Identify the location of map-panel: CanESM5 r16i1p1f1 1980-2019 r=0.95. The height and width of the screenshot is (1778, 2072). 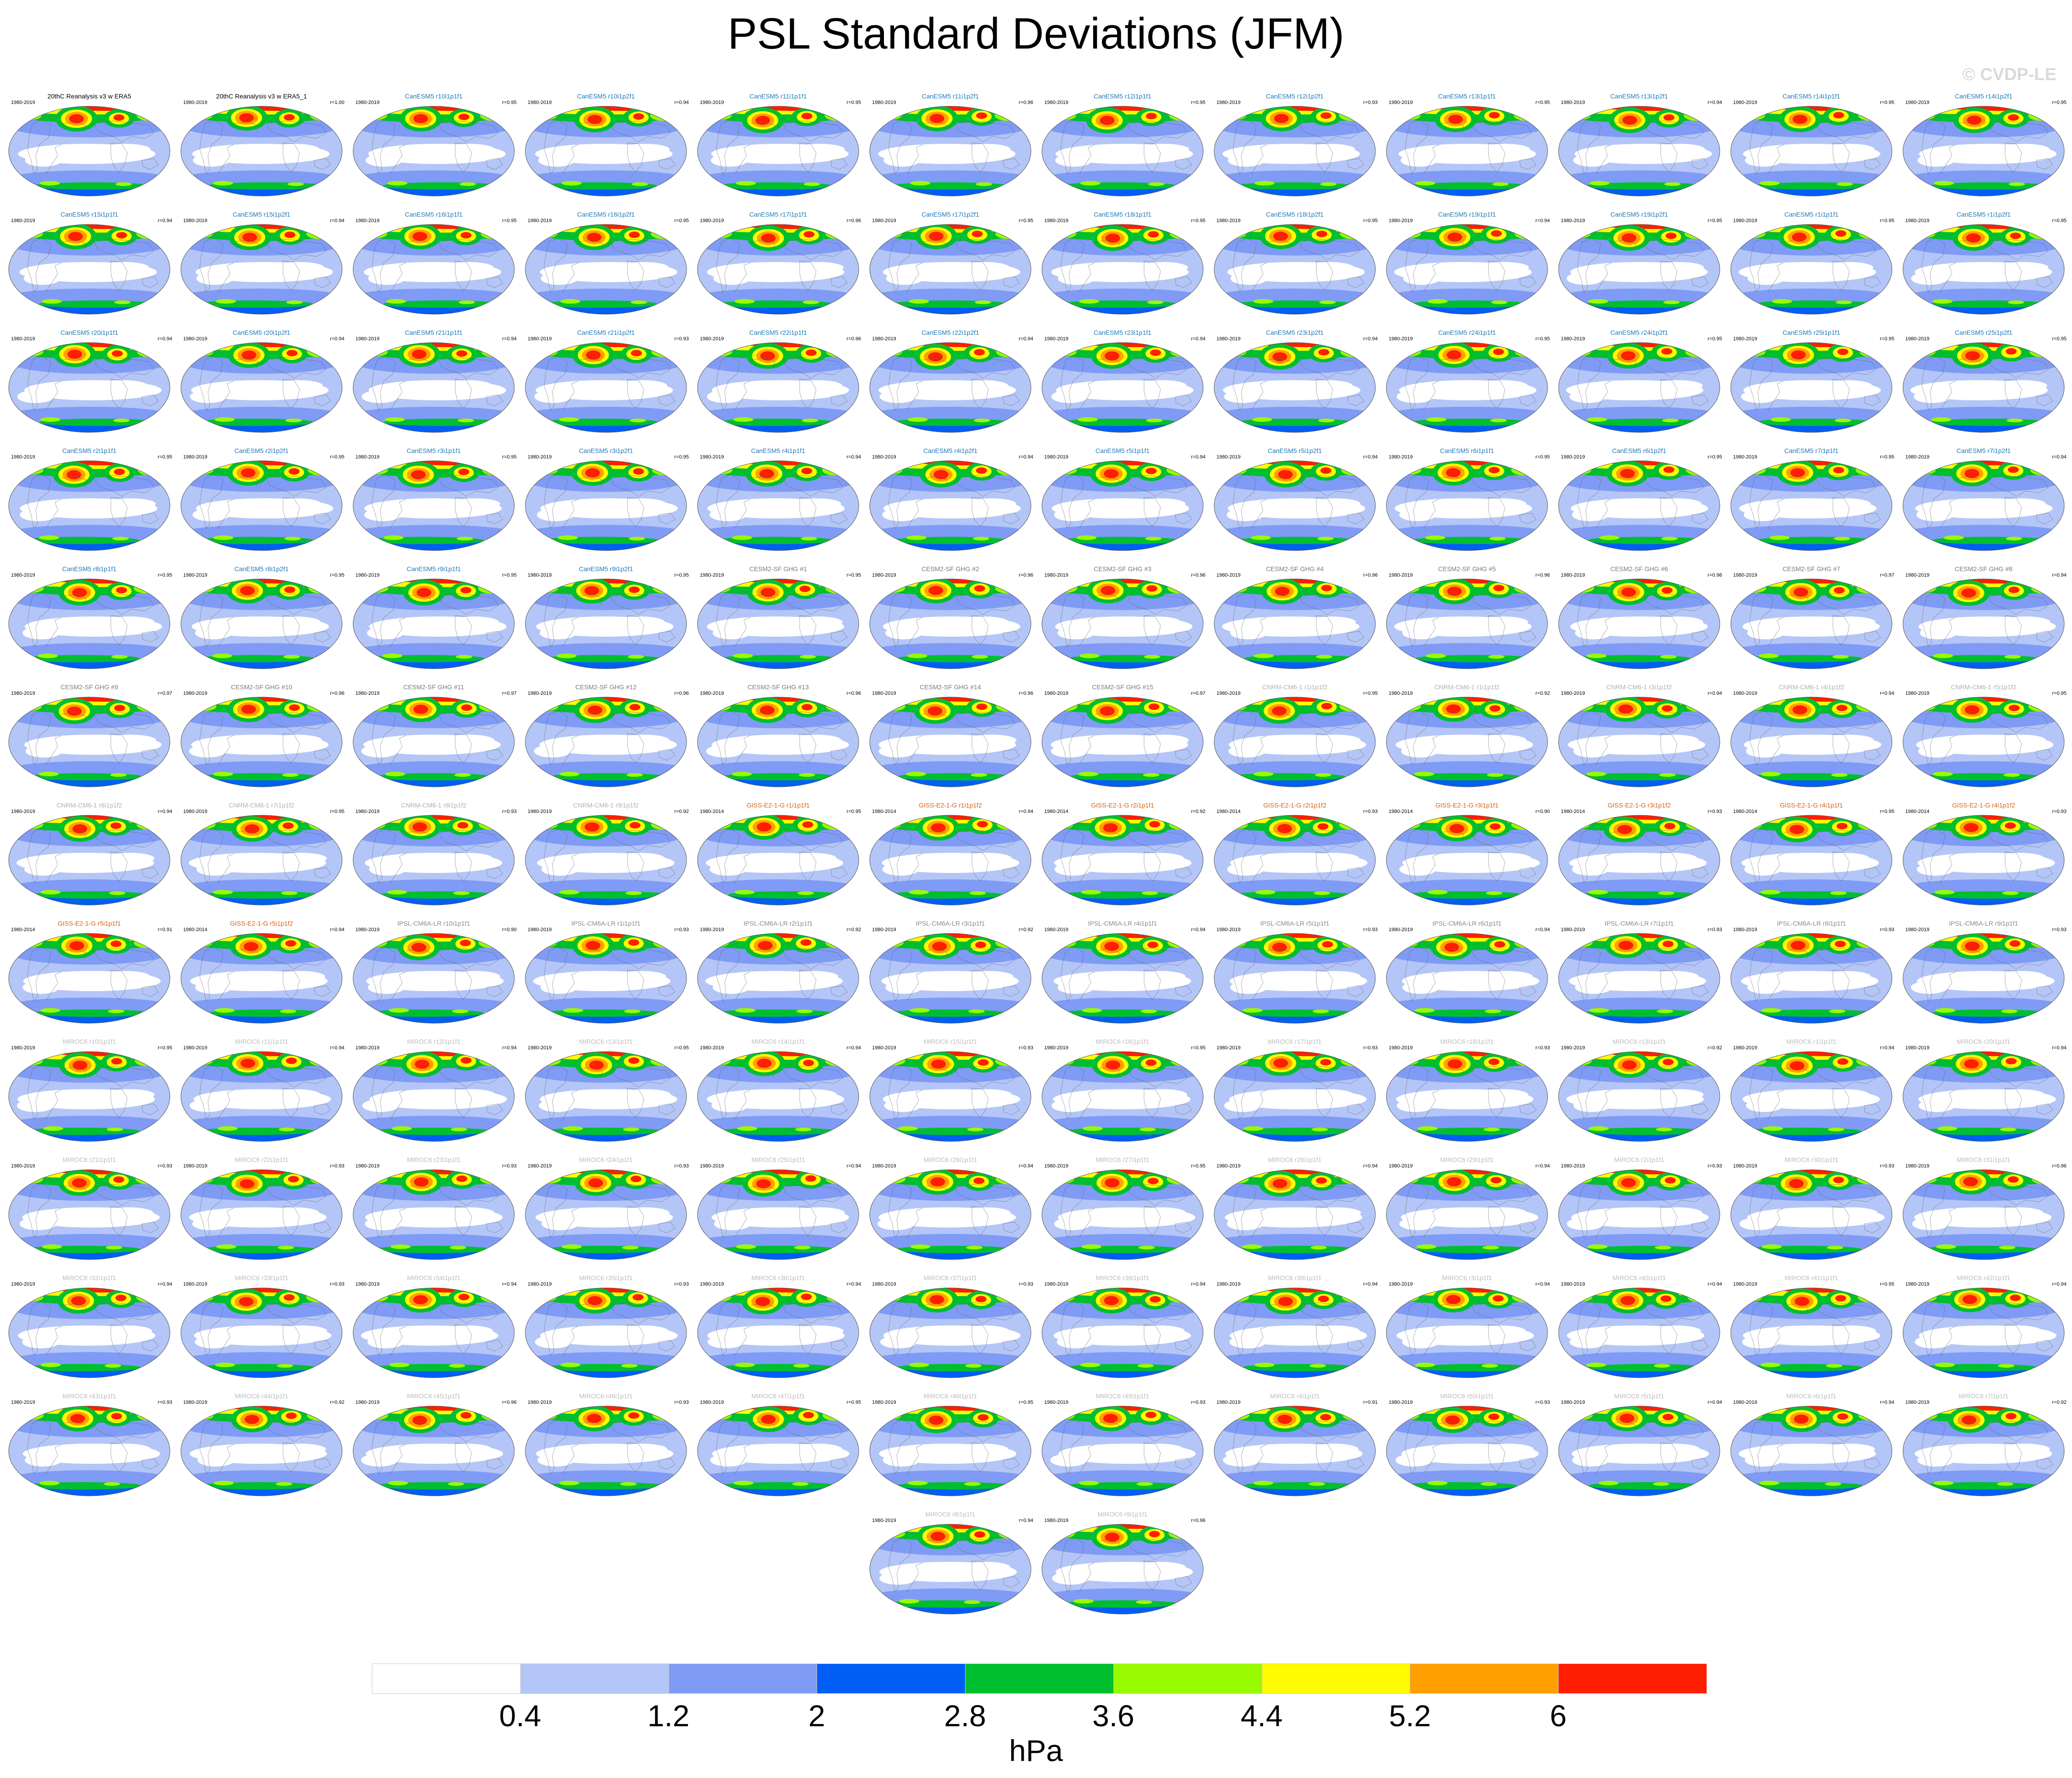
(434, 264).